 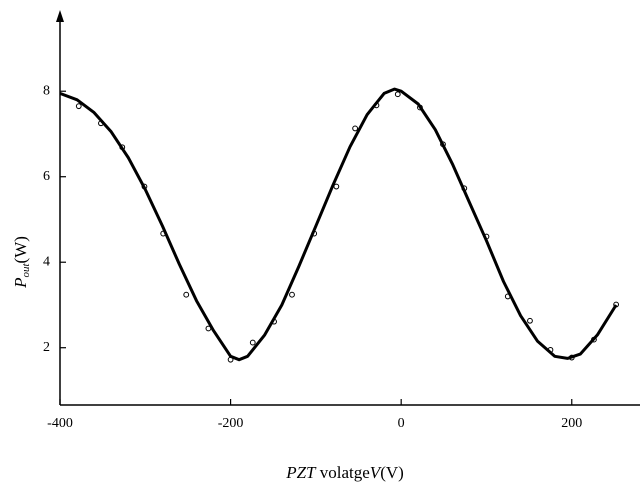 I want to click on y-axis-arrow, so click(x=60, y=16).